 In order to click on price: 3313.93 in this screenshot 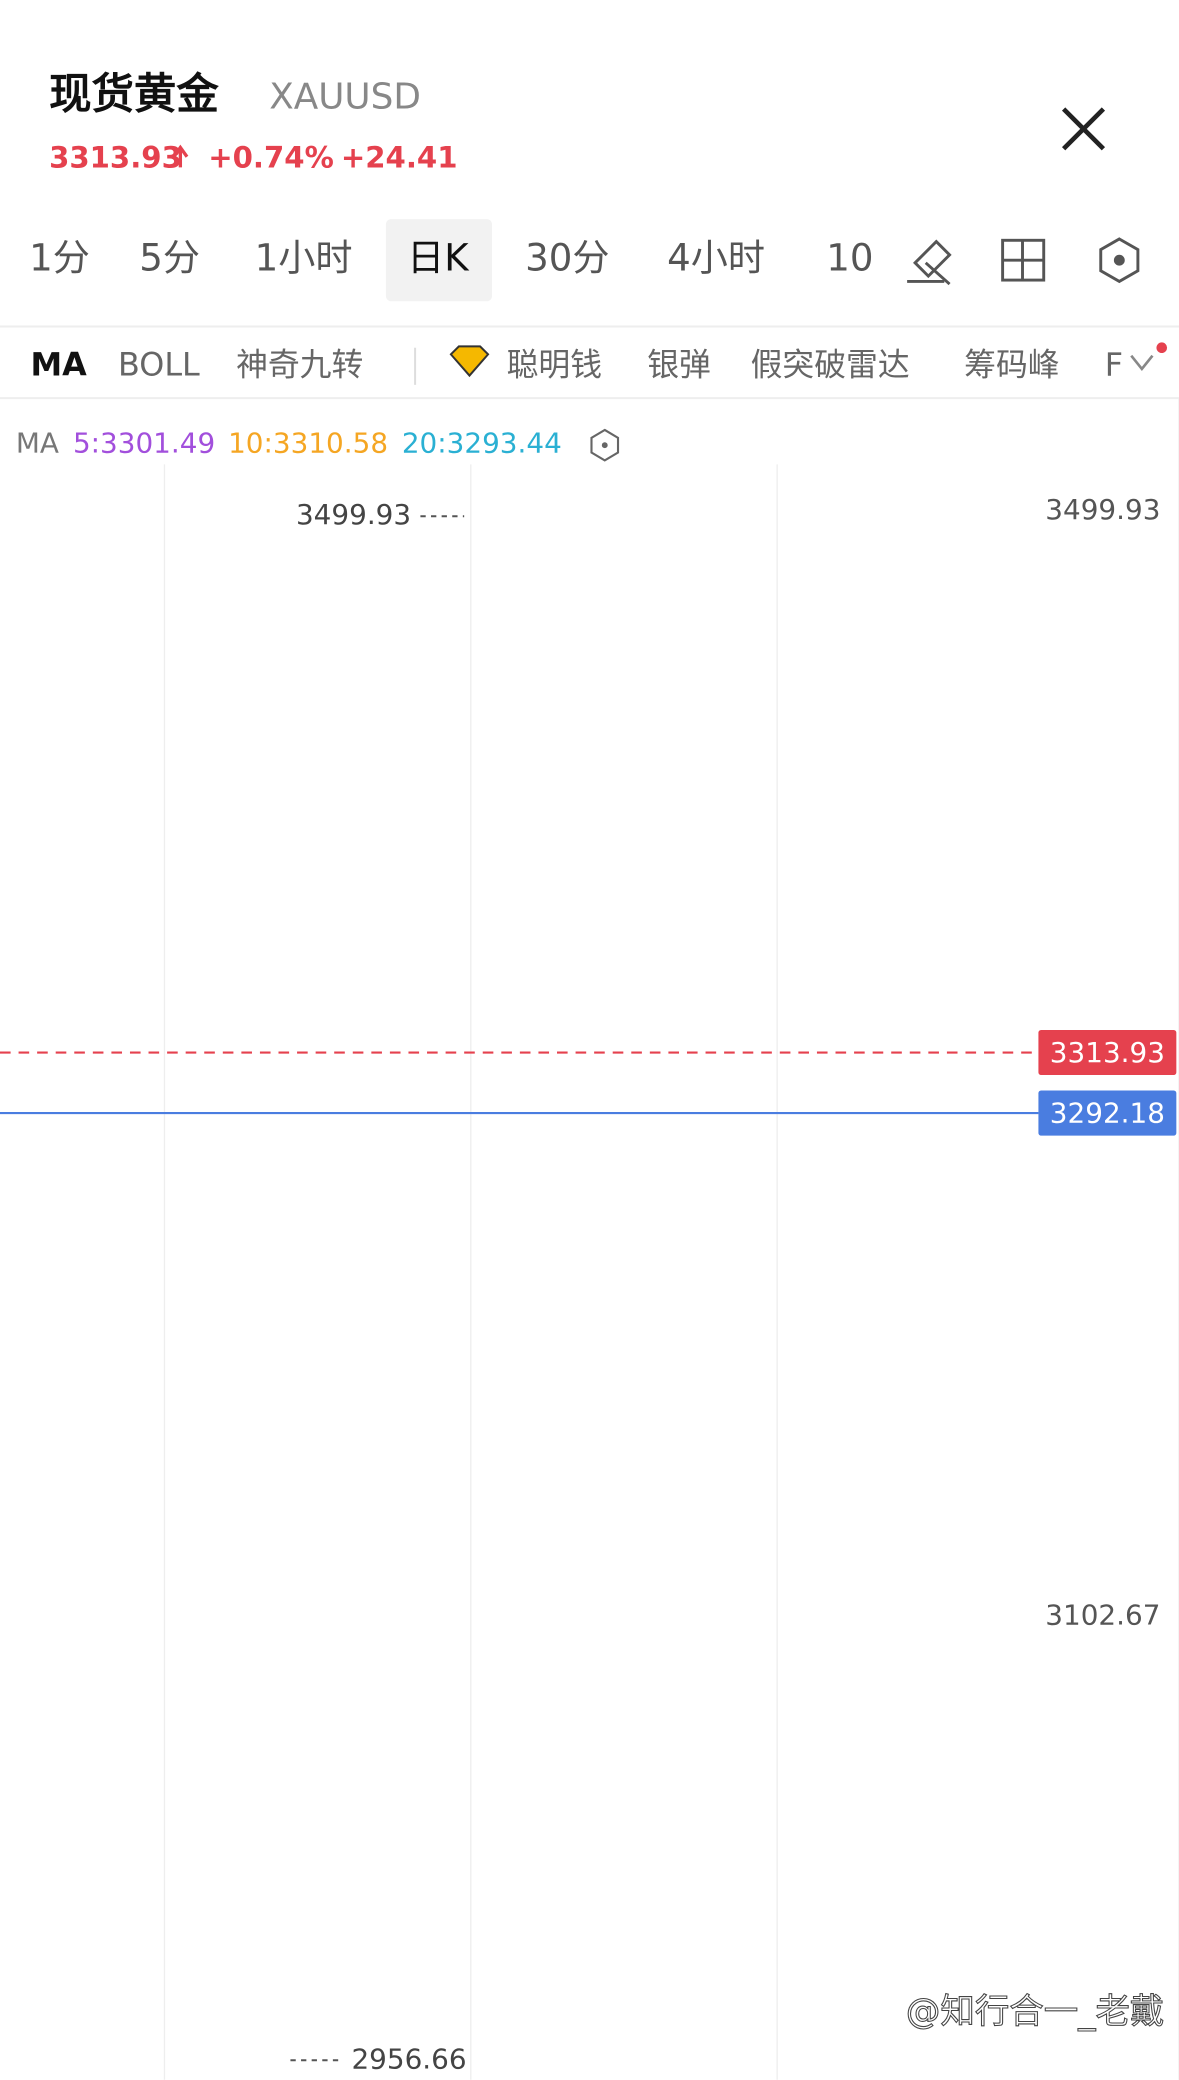, I will do `click(115, 157)`.